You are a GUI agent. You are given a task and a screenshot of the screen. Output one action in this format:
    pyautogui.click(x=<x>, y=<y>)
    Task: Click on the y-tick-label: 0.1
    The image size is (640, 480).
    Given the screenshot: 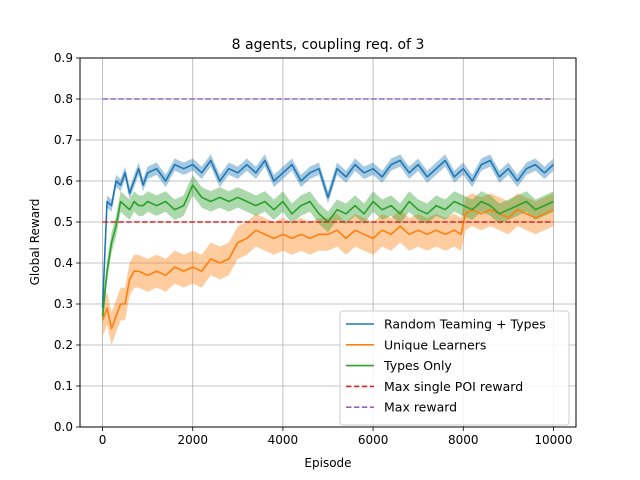 What is the action you would take?
    pyautogui.click(x=63, y=386)
    